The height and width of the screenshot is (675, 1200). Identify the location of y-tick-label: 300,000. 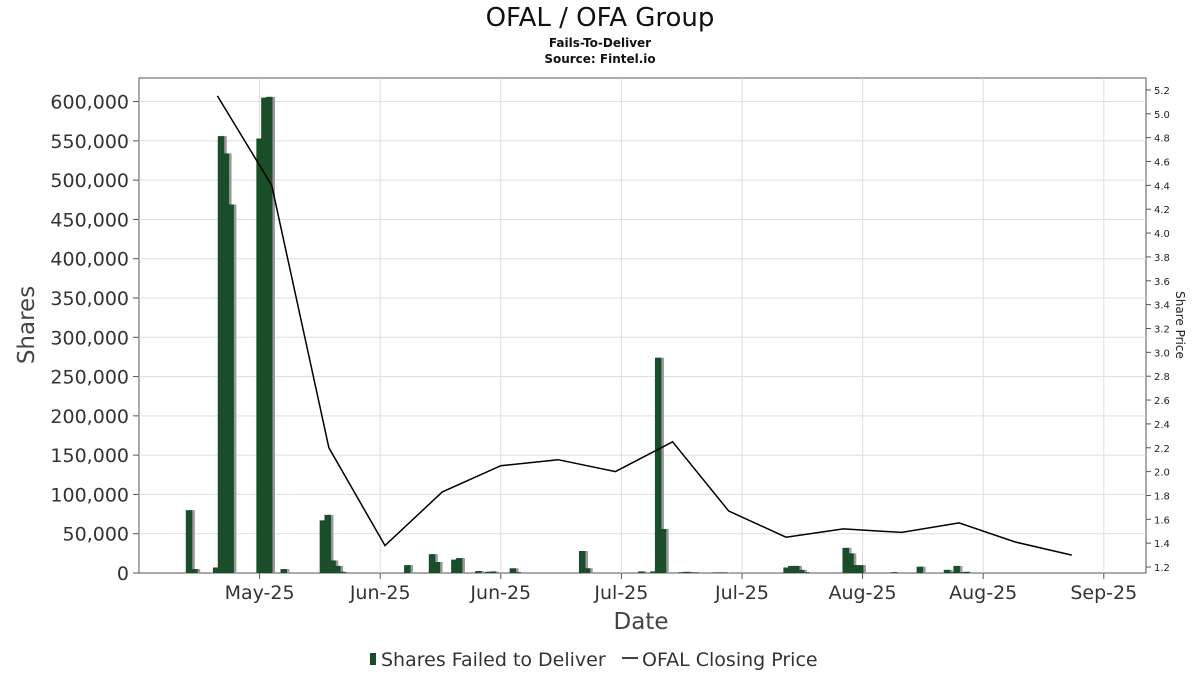
(89, 338).